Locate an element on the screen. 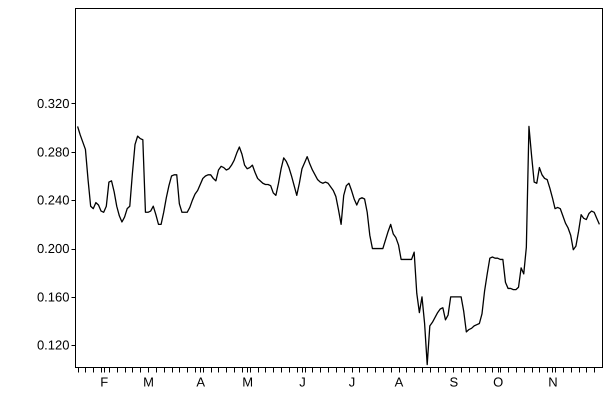  y-tick-label: 0.160 is located at coordinates (53, 296).